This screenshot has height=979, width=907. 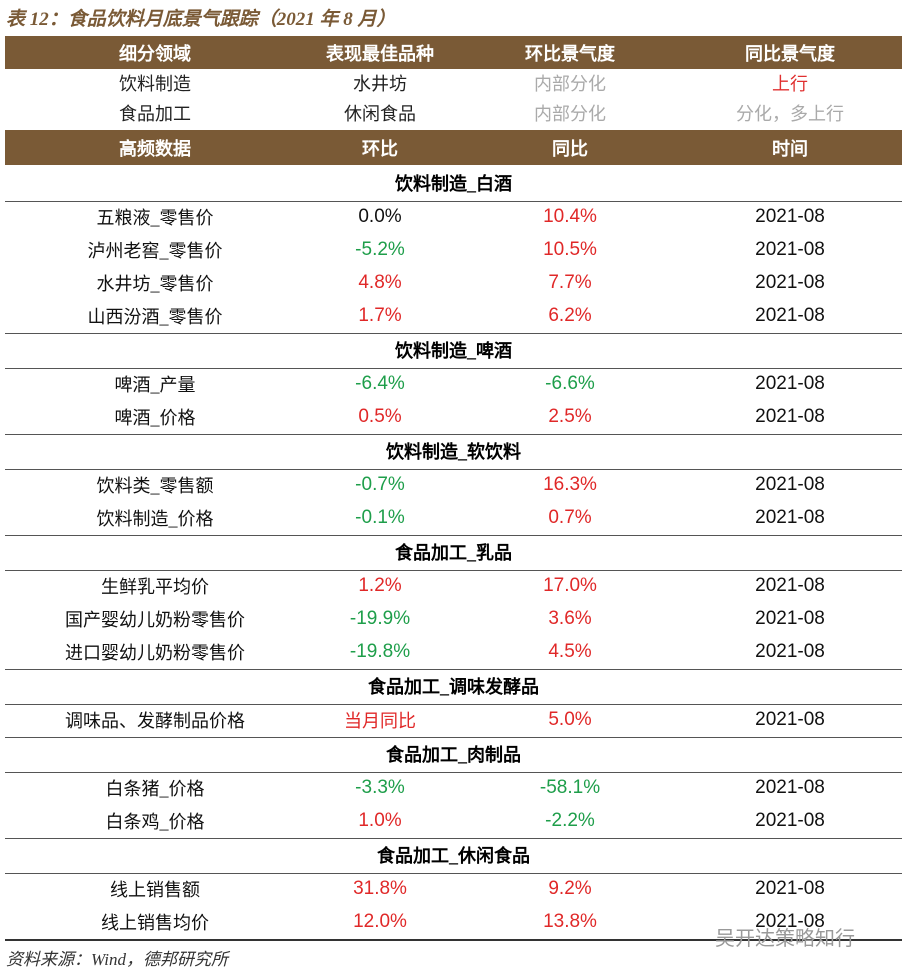 I want to click on value-cell: 0.7%, so click(x=570, y=517).